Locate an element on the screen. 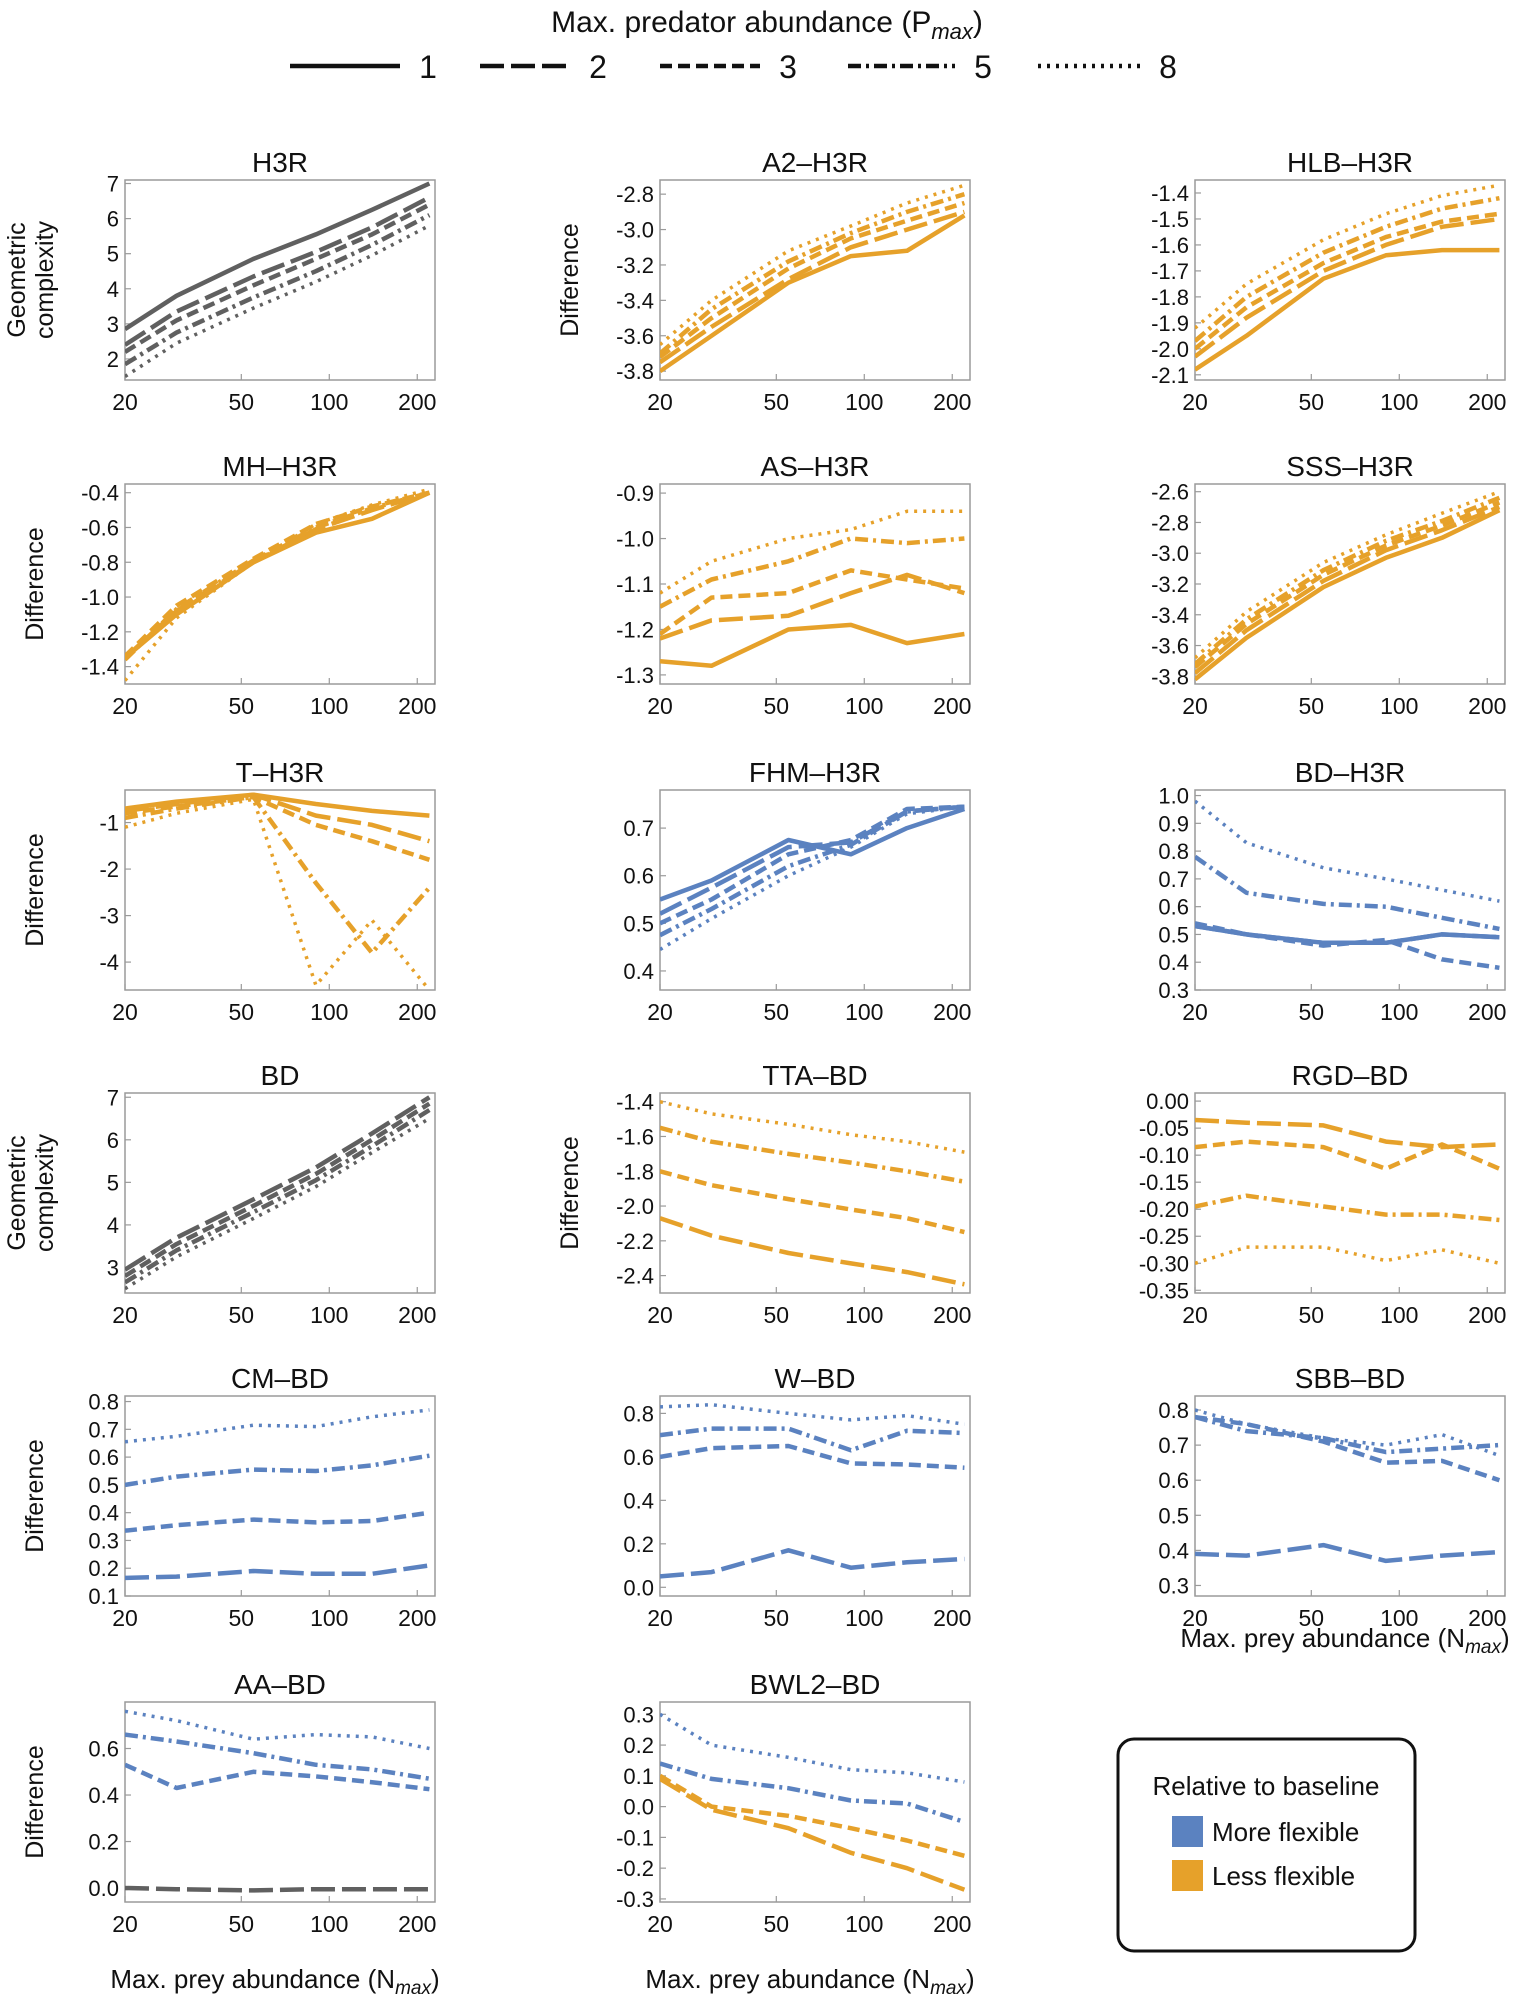 The image size is (1535, 1999). panel-title: BD is located at coordinates (280, 1075).